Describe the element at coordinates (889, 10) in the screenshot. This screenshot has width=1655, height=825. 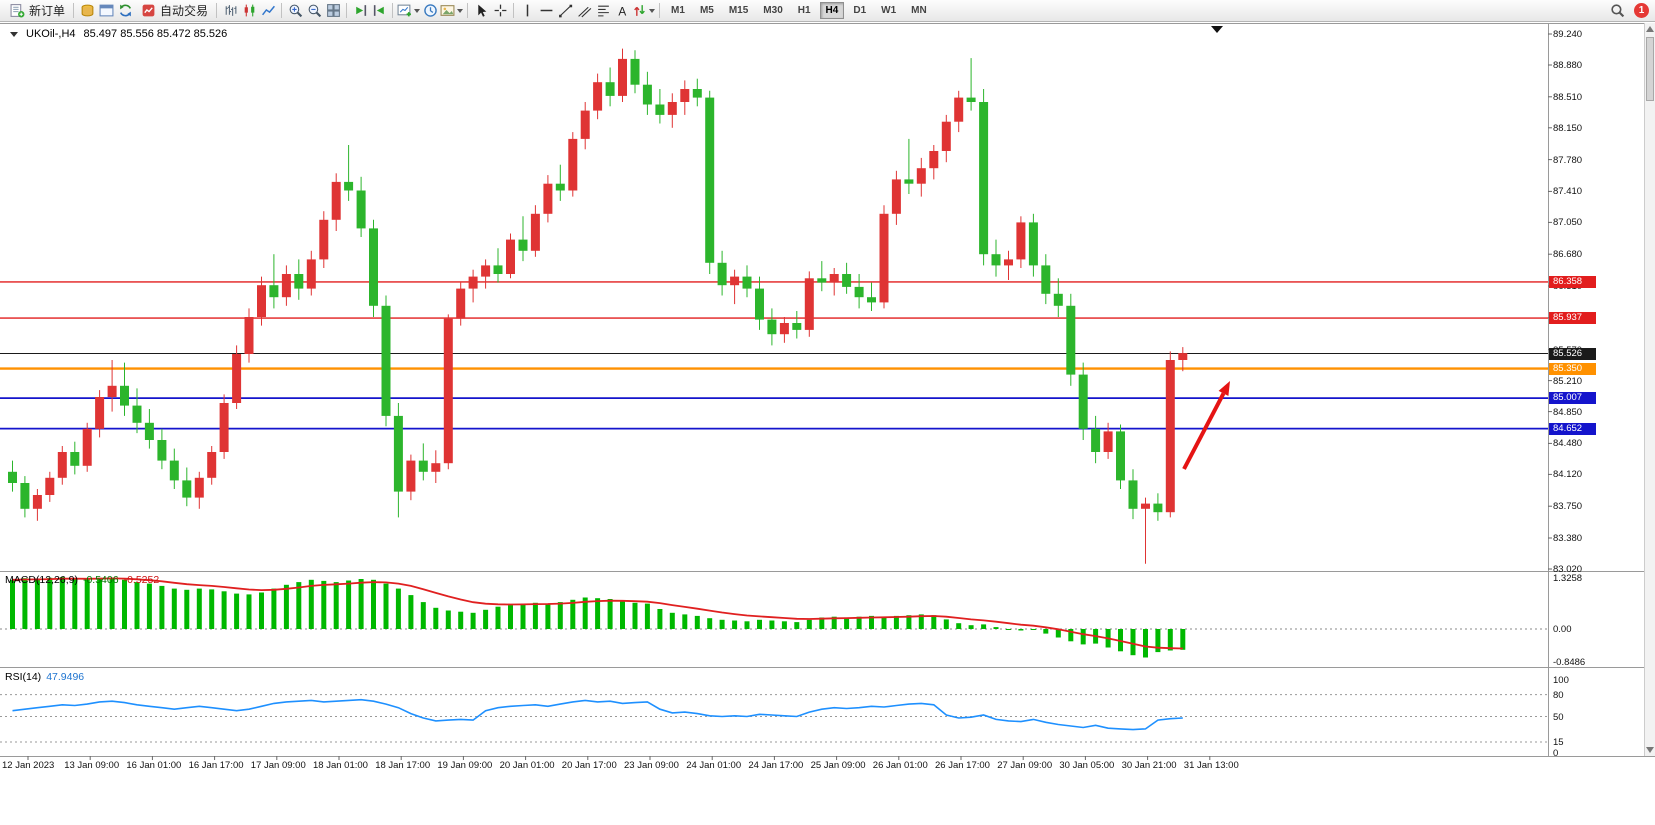
I see `timeframe-w1-button: W1` at that location.